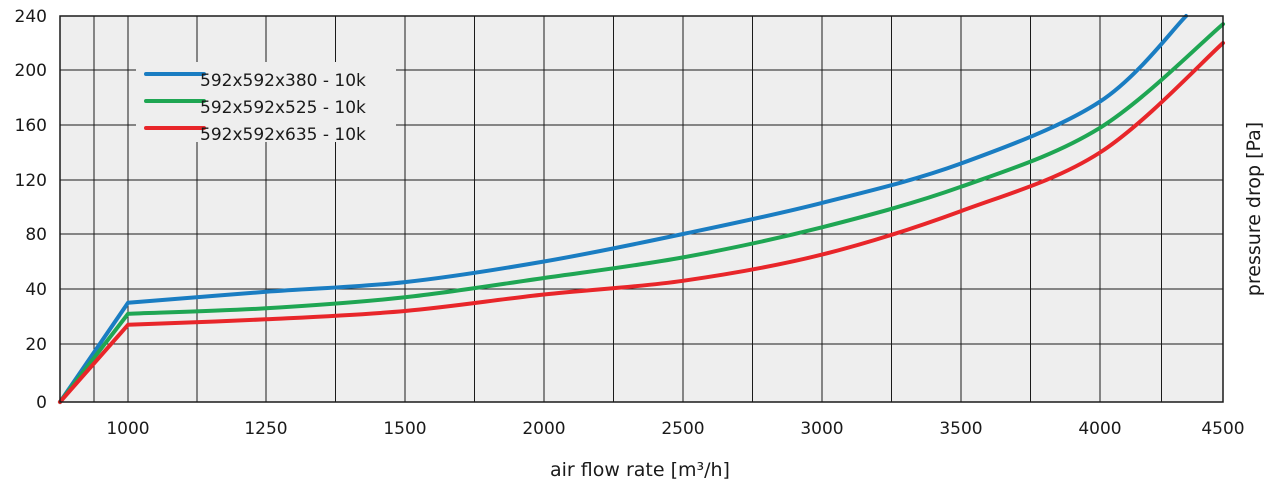 The image size is (1271, 486). What do you see at coordinates (127, 429) in the screenshot?
I see `x-tick-label: 1000` at bounding box center [127, 429].